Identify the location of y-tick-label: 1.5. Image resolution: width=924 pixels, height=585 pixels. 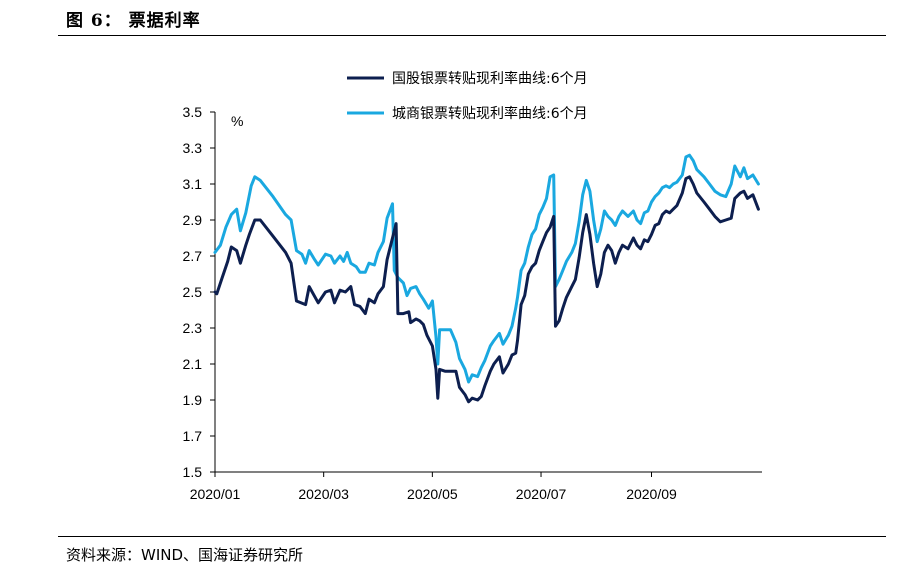
(193, 472).